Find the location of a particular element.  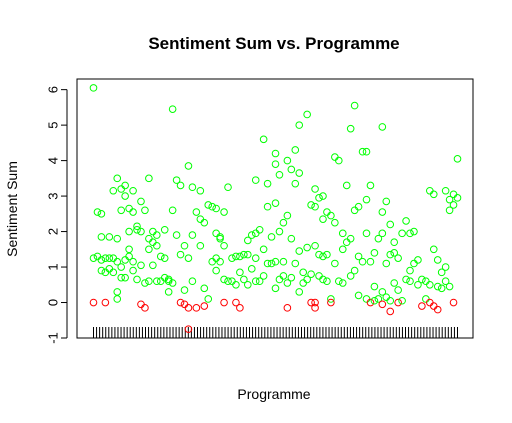

y-tick-label: 2 is located at coordinates (53, 231).